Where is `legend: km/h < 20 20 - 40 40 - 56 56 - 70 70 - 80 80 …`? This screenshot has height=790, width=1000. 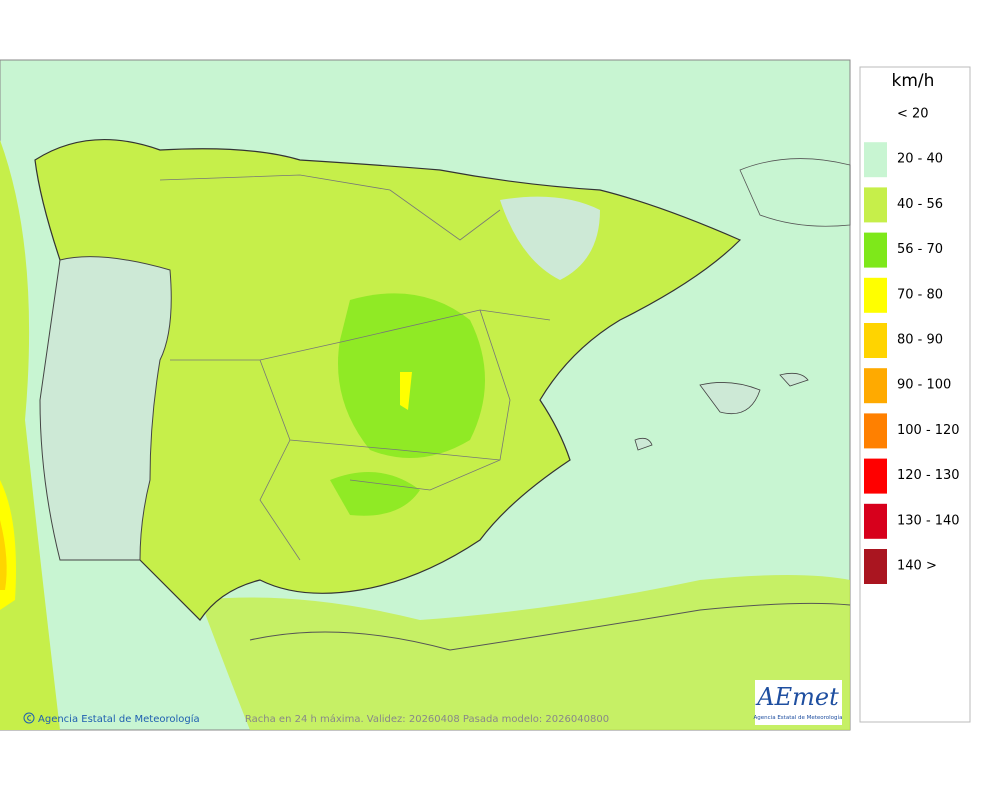 legend: km/h < 20 20 - 40 40 - 56 56 - 70 70 - 80 80 … is located at coordinates (915, 394).